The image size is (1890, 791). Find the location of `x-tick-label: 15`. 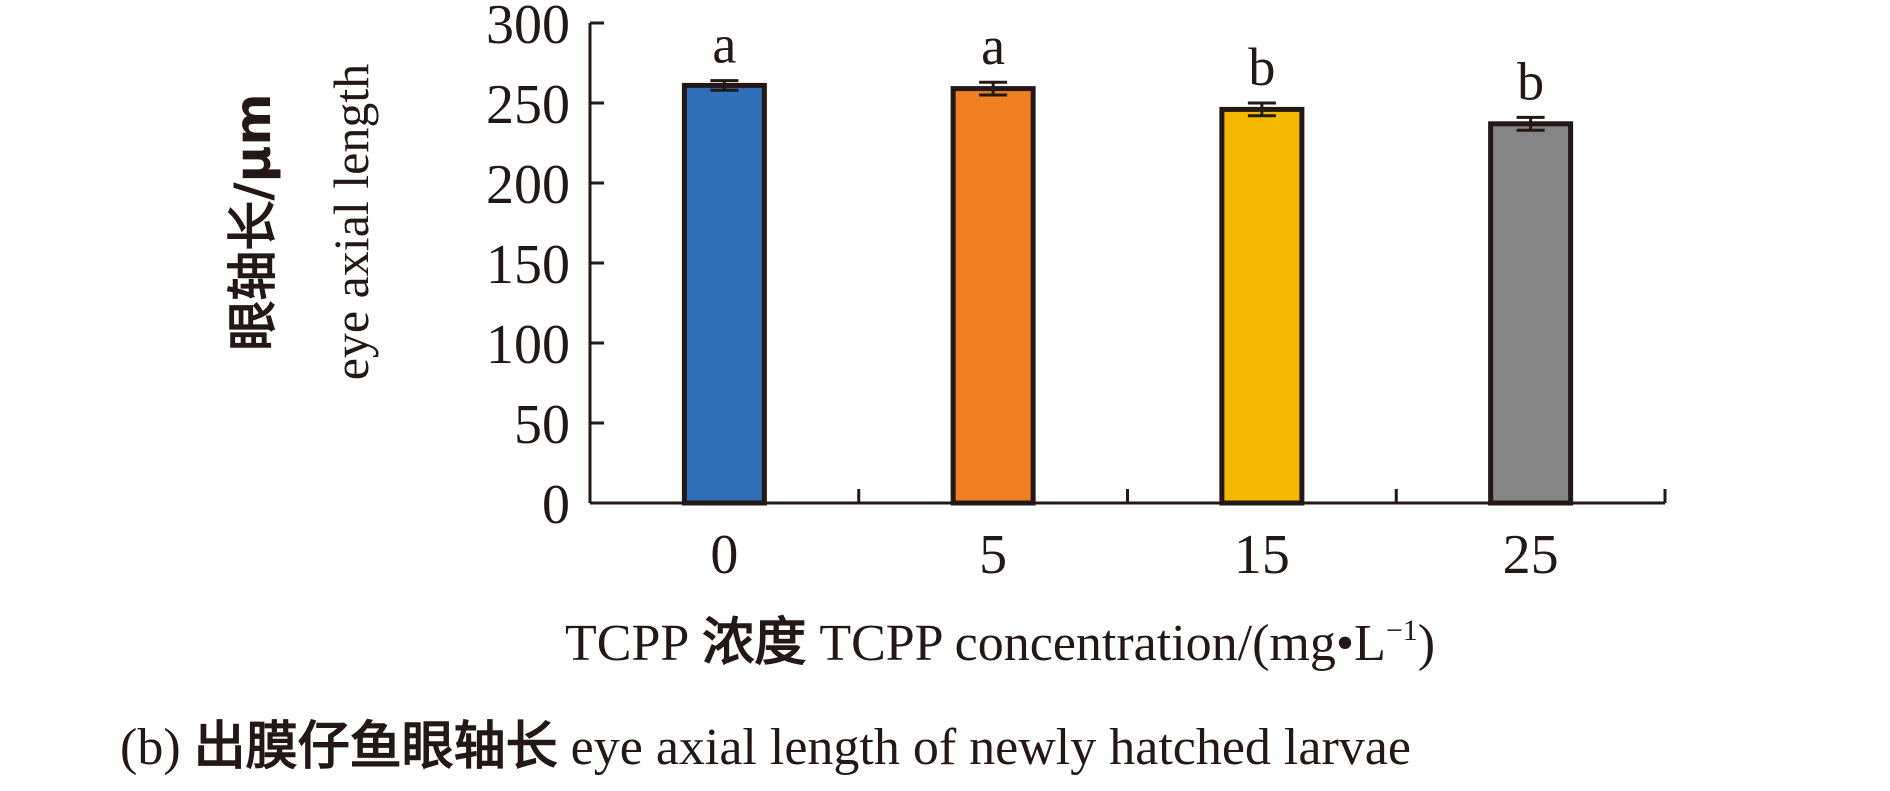

x-tick-label: 15 is located at coordinates (1262, 555).